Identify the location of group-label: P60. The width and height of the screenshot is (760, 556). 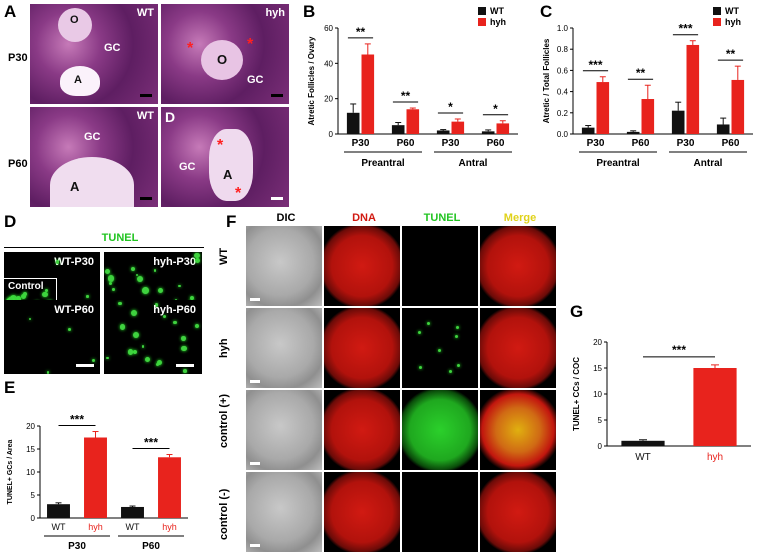
(151, 546).